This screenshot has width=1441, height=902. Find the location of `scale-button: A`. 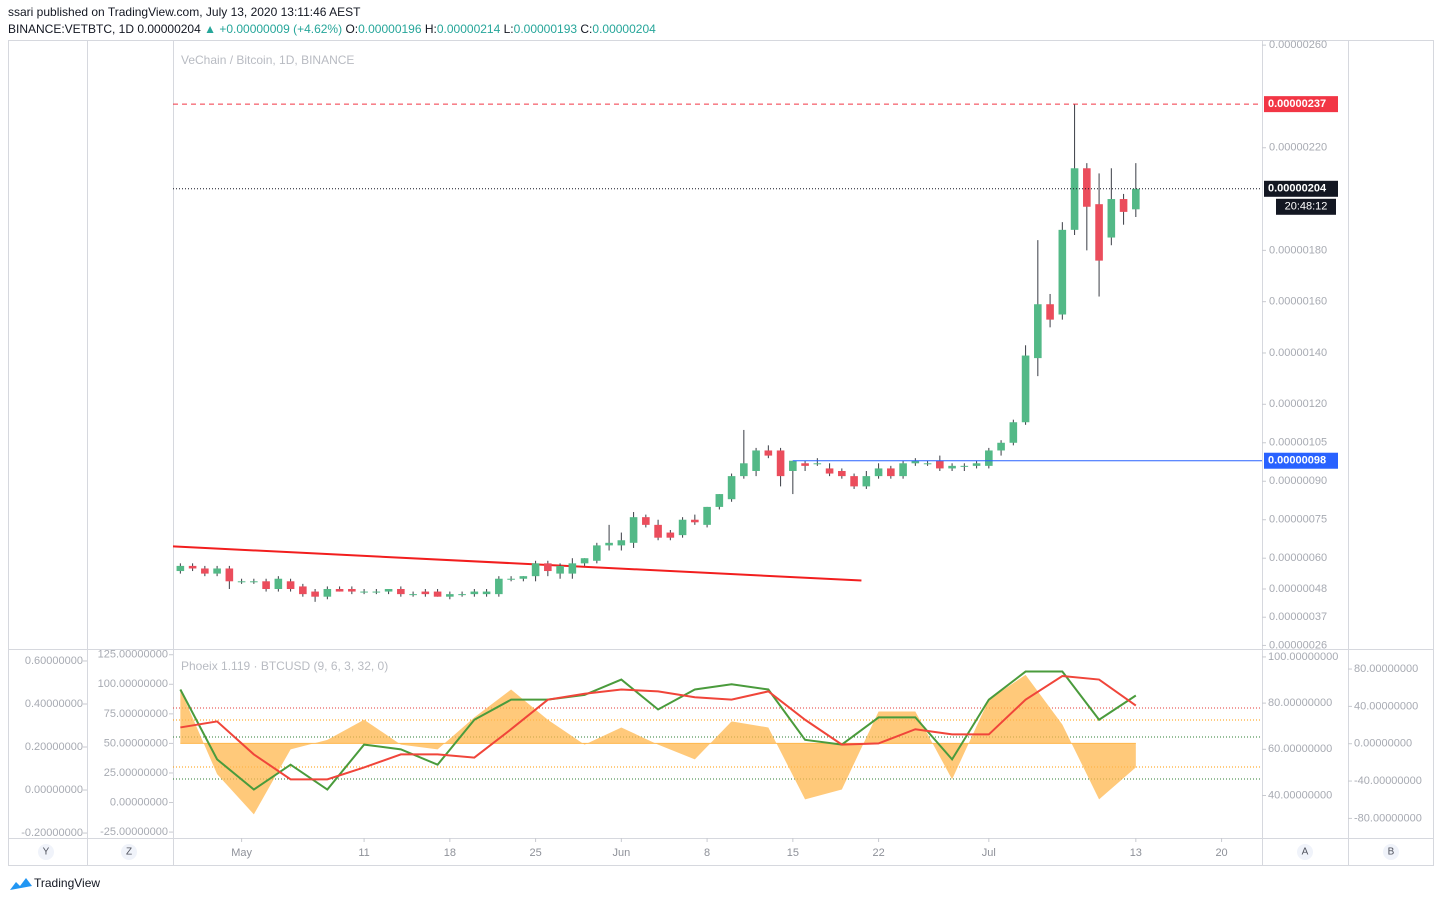

scale-button: A is located at coordinates (1305, 852).